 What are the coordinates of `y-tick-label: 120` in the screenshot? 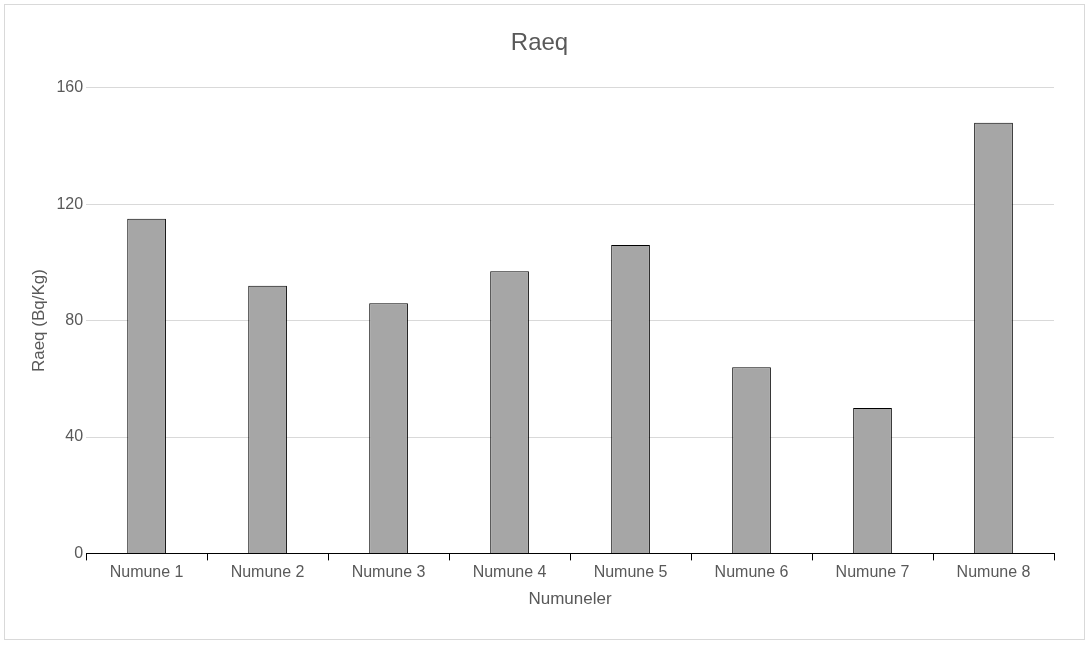 It's located at (70, 203).